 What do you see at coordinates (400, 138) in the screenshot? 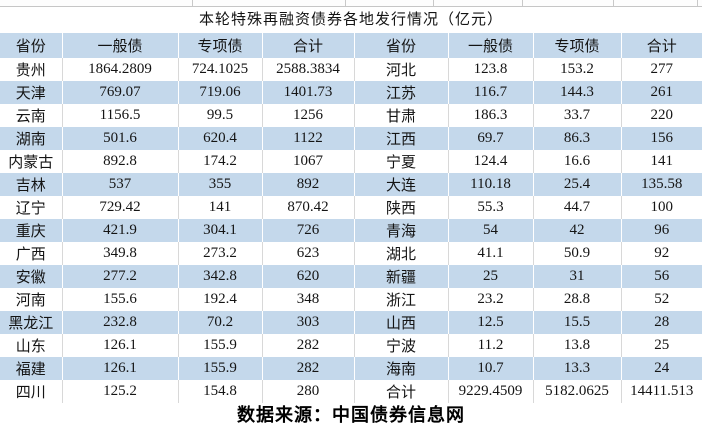
I see `cell-province: 江西` at bounding box center [400, 138].